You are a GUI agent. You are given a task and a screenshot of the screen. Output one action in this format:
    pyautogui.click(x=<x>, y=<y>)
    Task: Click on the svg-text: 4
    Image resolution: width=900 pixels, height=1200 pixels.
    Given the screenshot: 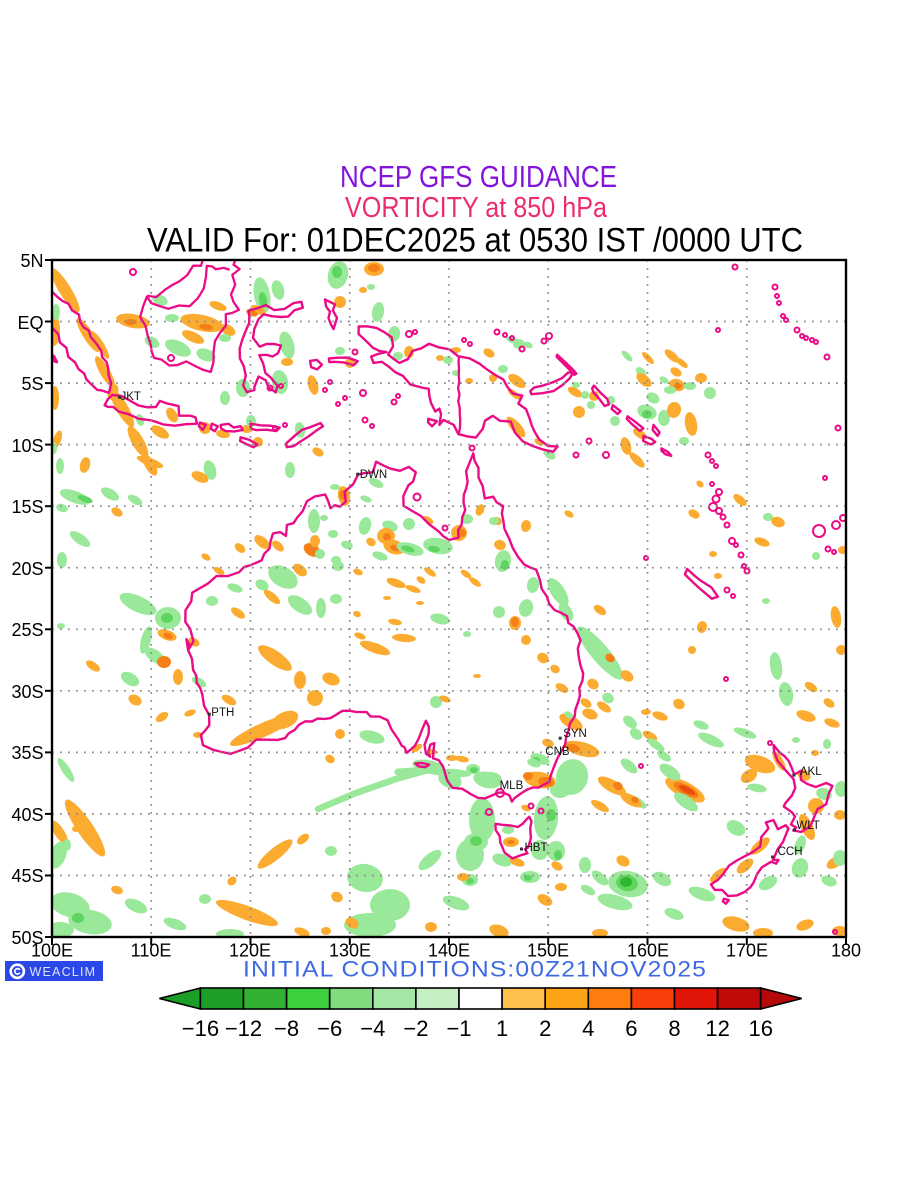 What is the action you would take?
    pyautogui.click(x=588, y=1028)
    